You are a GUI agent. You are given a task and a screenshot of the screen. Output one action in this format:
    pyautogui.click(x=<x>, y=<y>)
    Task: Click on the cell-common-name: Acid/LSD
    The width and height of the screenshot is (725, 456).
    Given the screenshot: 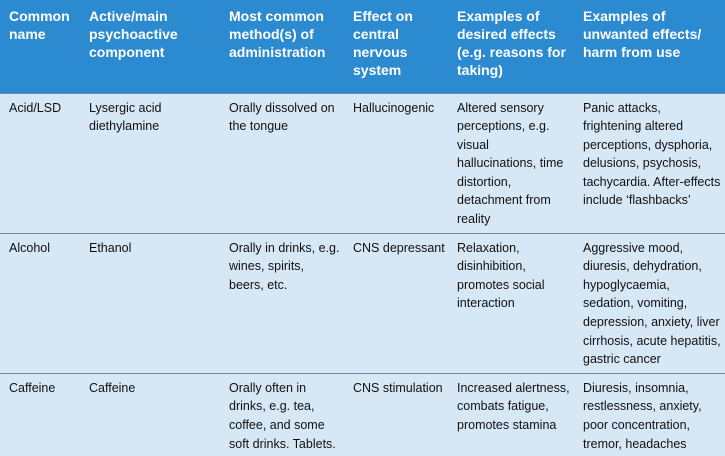 What is the action you would take?
    pyautogui.click(x=35, y=107)
    